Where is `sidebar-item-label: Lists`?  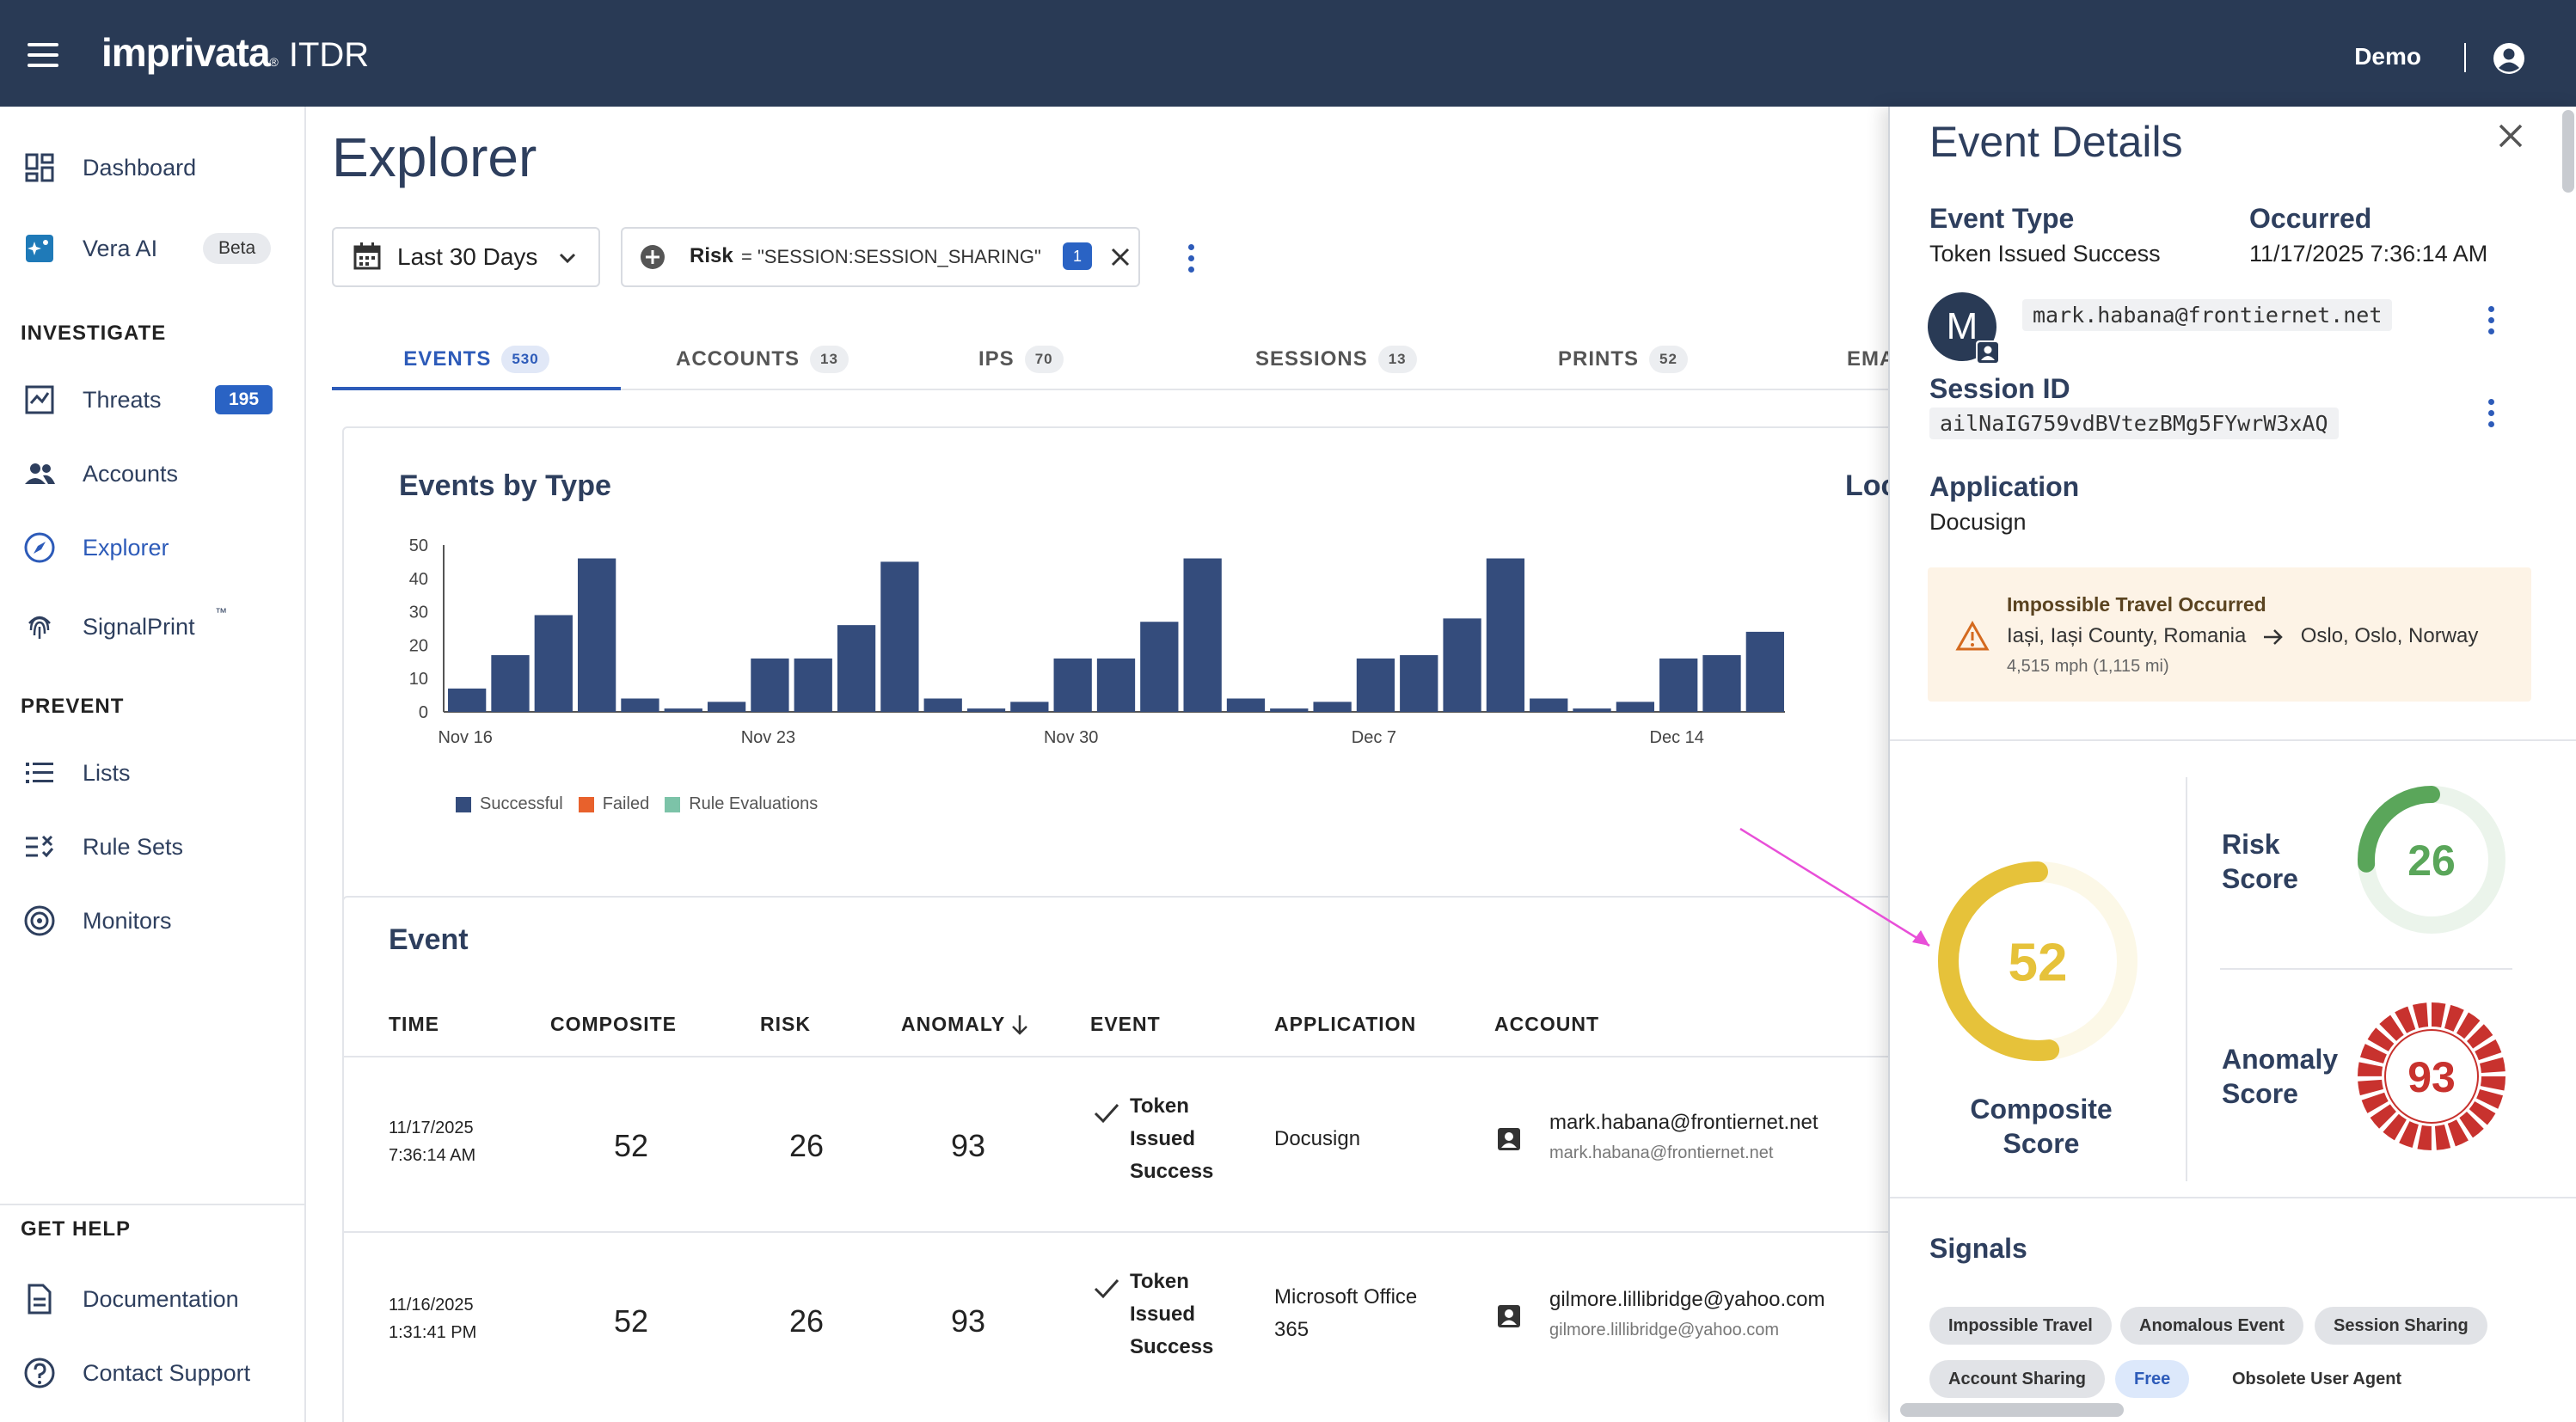
sidebar-item-label: Lists is located at coordinates (107, 772).